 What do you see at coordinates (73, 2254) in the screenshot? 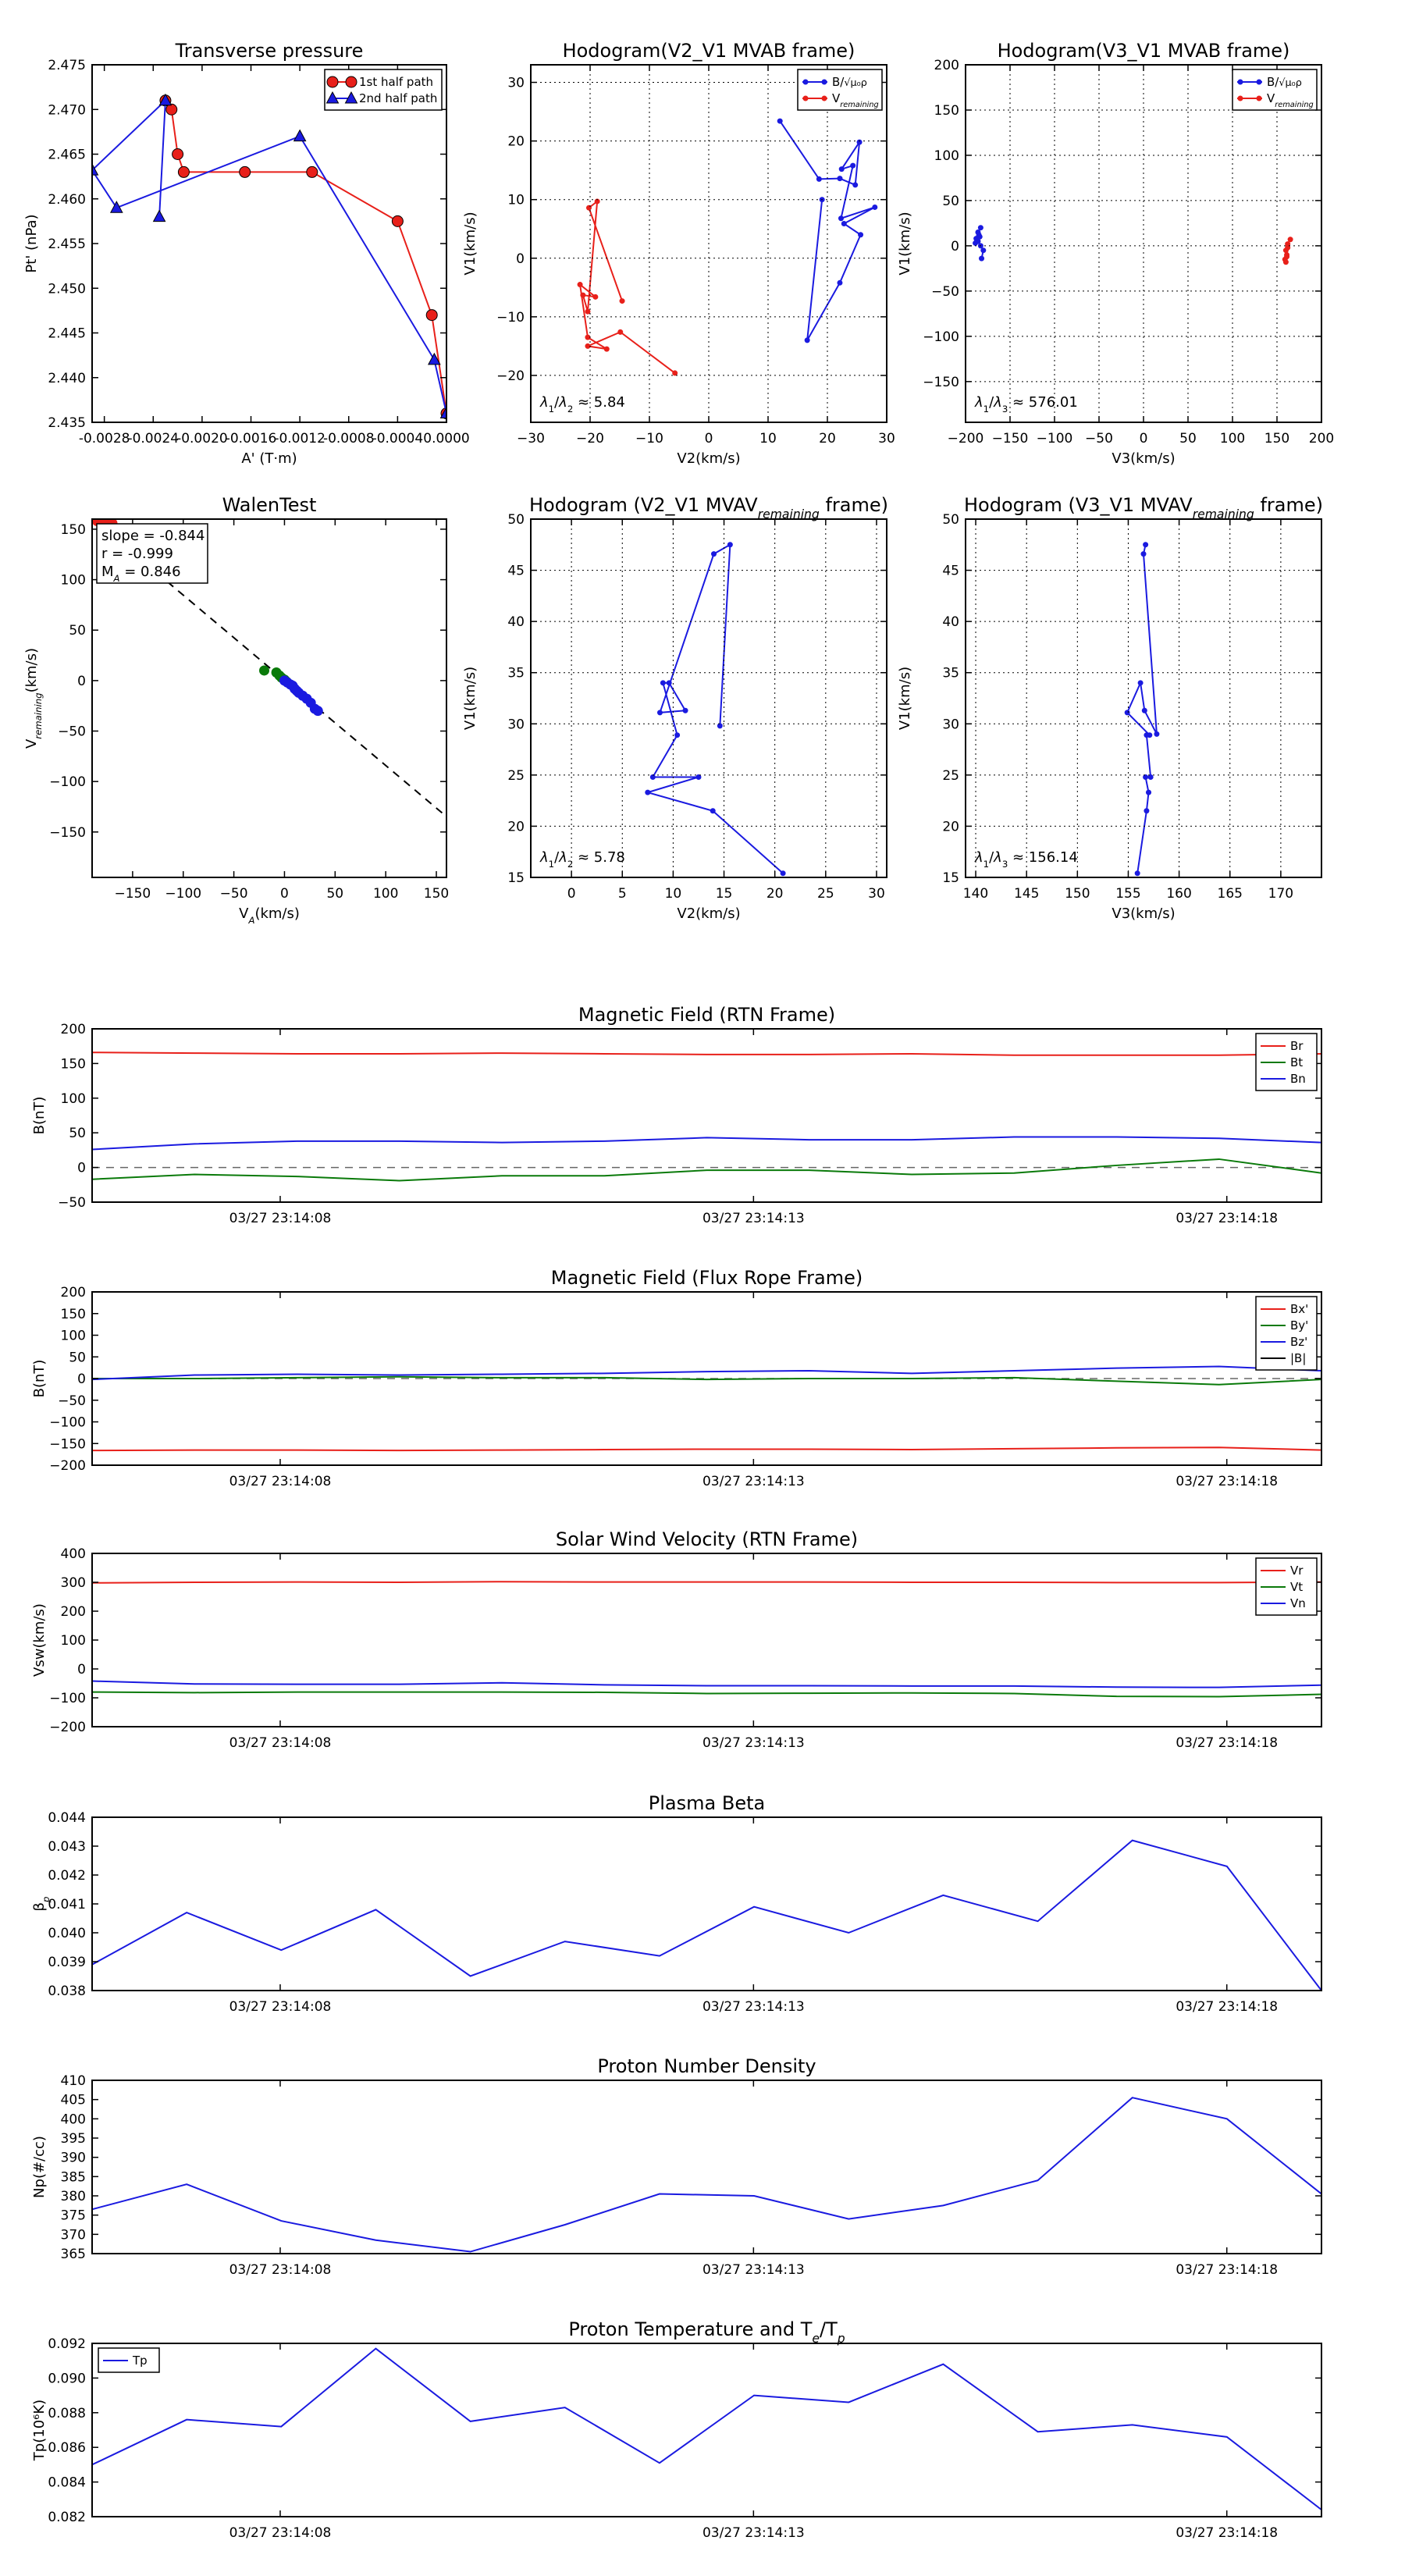
I see `ytick-label: 365` at bounding box center [73, 2254].